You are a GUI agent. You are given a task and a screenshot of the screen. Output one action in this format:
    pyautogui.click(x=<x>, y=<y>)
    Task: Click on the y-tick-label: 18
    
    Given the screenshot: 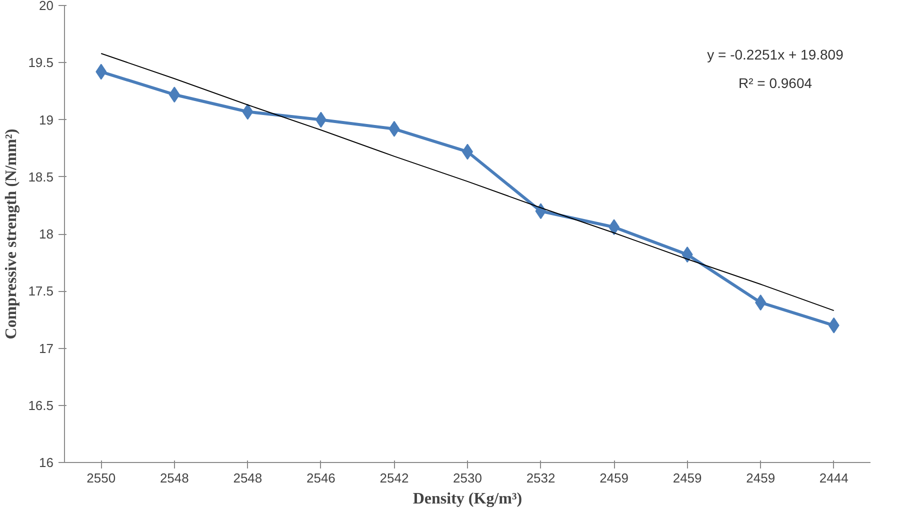 What is the action you would take?
    pyautogui.click(x=46, y=234)
    